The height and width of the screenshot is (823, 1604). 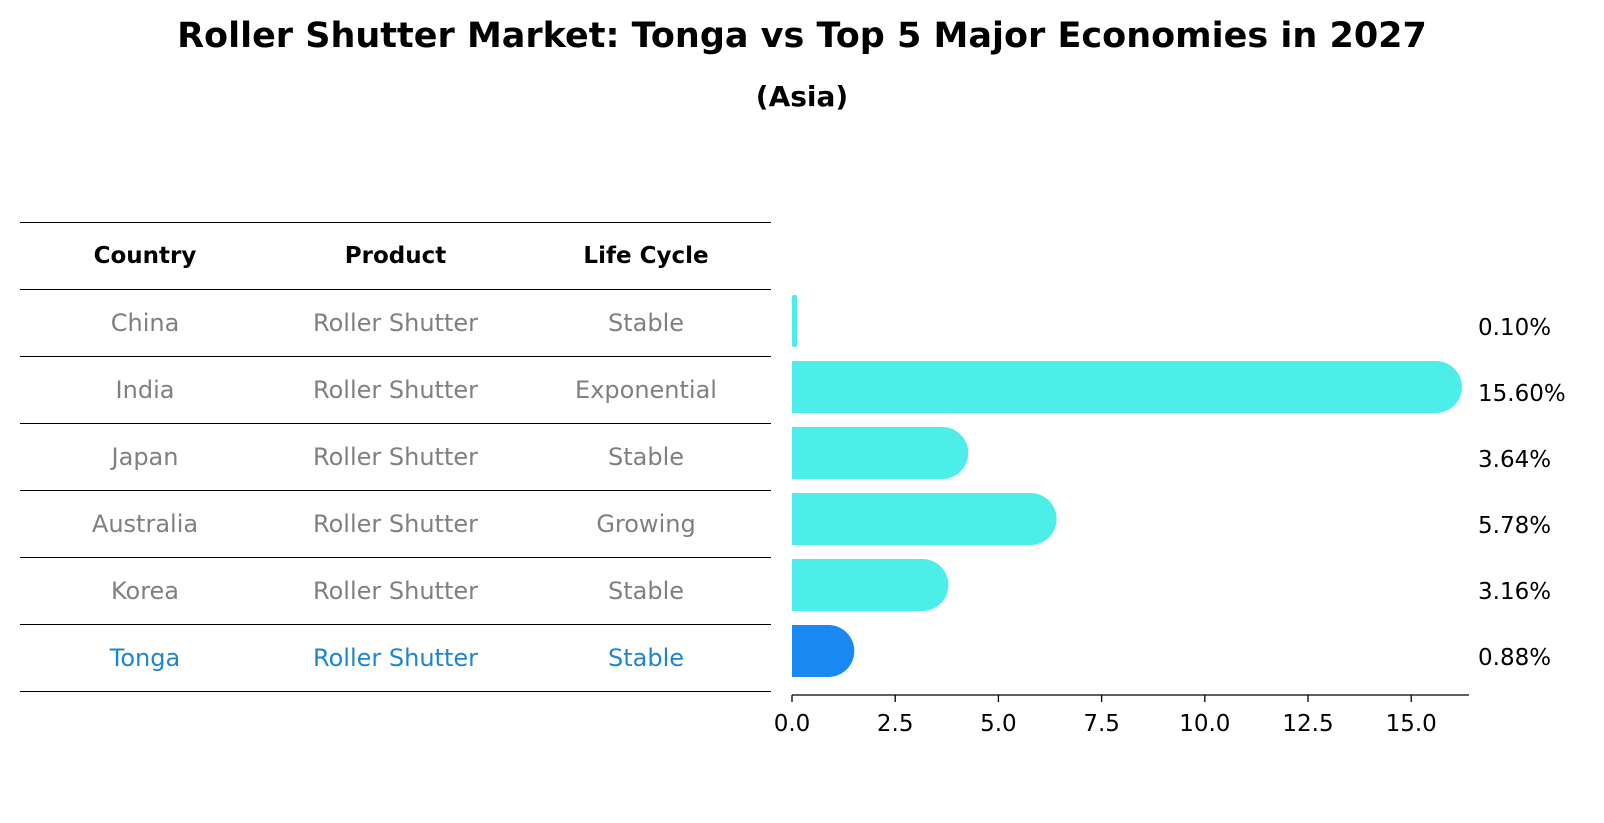 I want to click on cell-country: Japan, so click(x=145, y=457).